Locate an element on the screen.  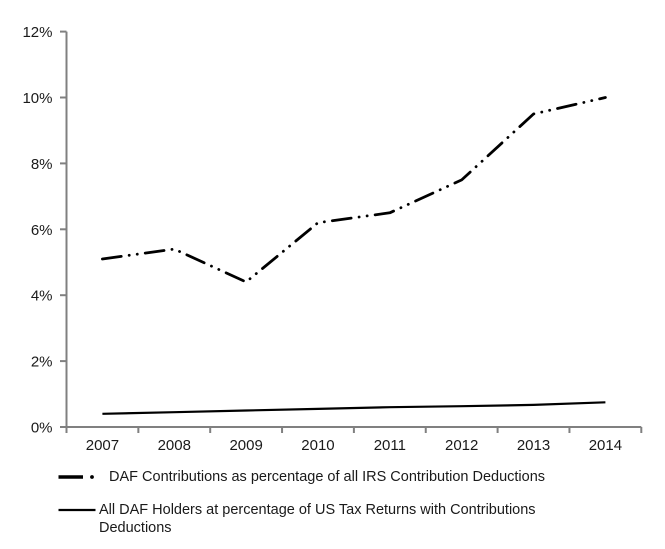
y-axis-tick-label: 10% is located at coordinates (37, 98).